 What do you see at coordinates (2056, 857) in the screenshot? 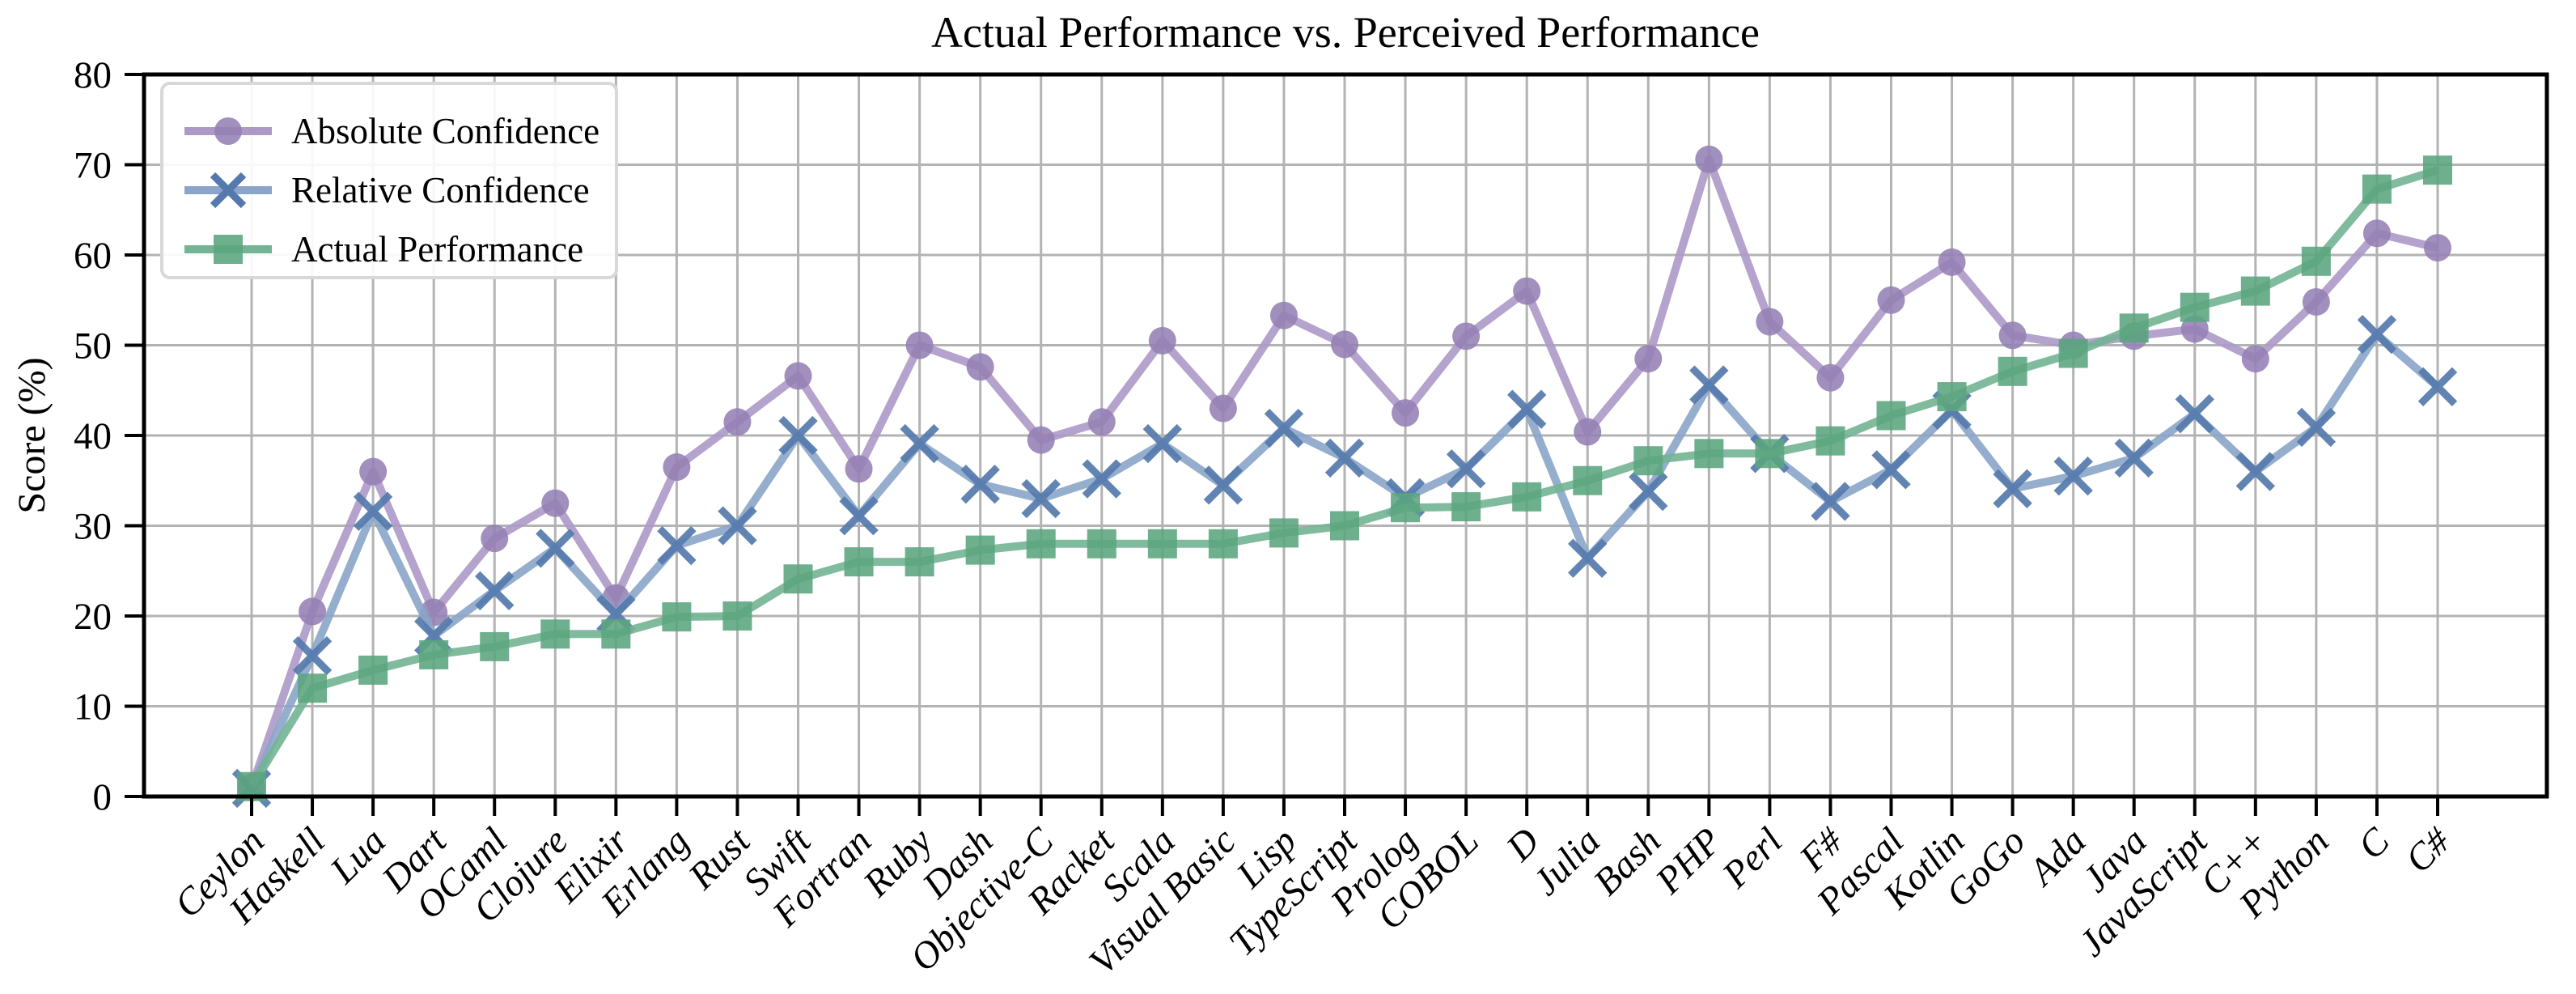
I see `x-tick-label: Ada` at bounding box center [2056, 857].